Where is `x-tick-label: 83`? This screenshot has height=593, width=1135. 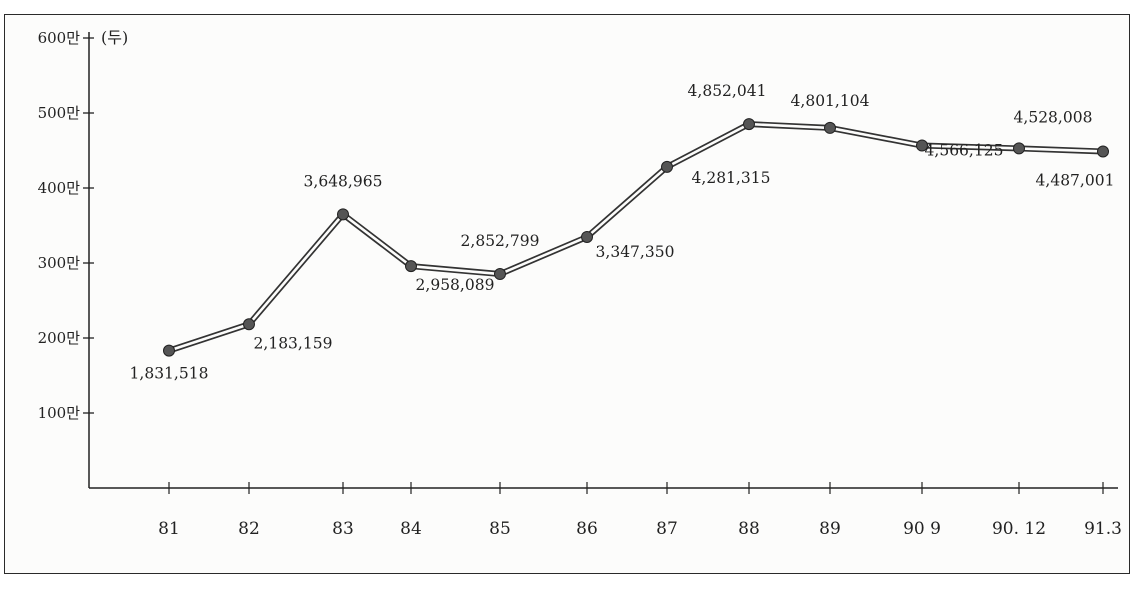
x-tick-label: 83 is located at coordinates (343, 529).